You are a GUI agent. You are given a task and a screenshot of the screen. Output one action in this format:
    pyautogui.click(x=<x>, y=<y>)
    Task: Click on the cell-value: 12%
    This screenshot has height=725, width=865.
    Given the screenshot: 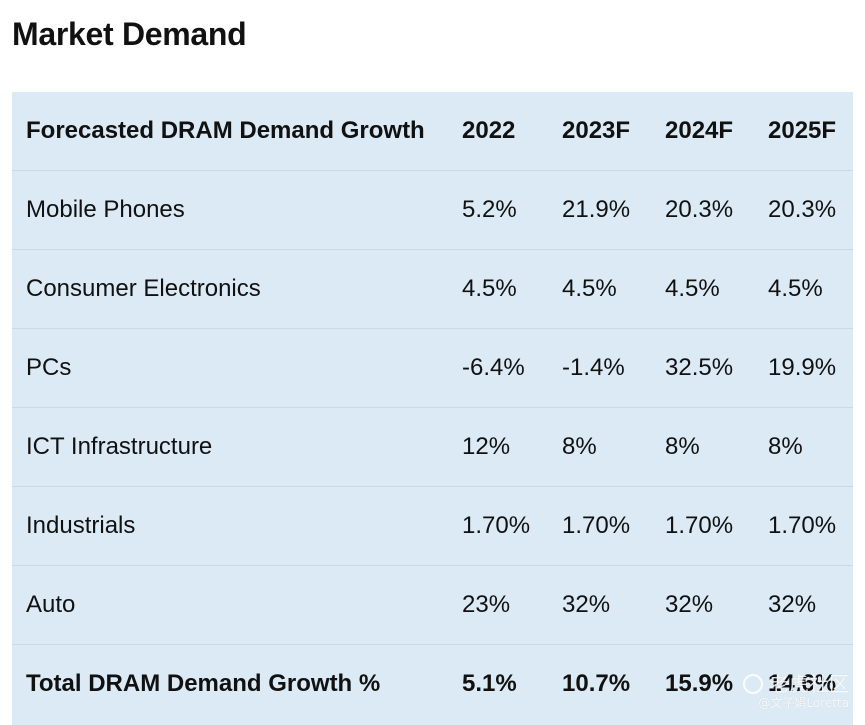 What is the action you would take?
    pyautogui.click(x=498, y=447)
    